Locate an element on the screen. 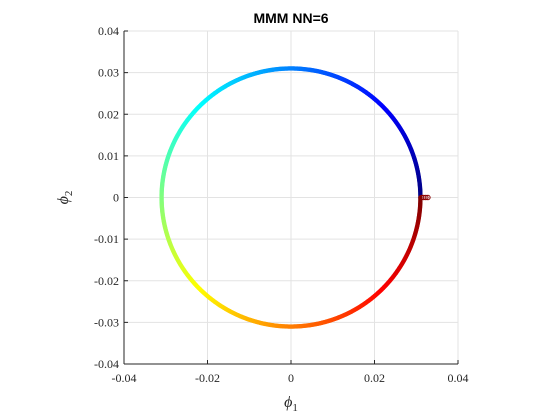 This screenshot has width=560, height=420. x-tick-label: 0 is located at coordinates (291, 378).